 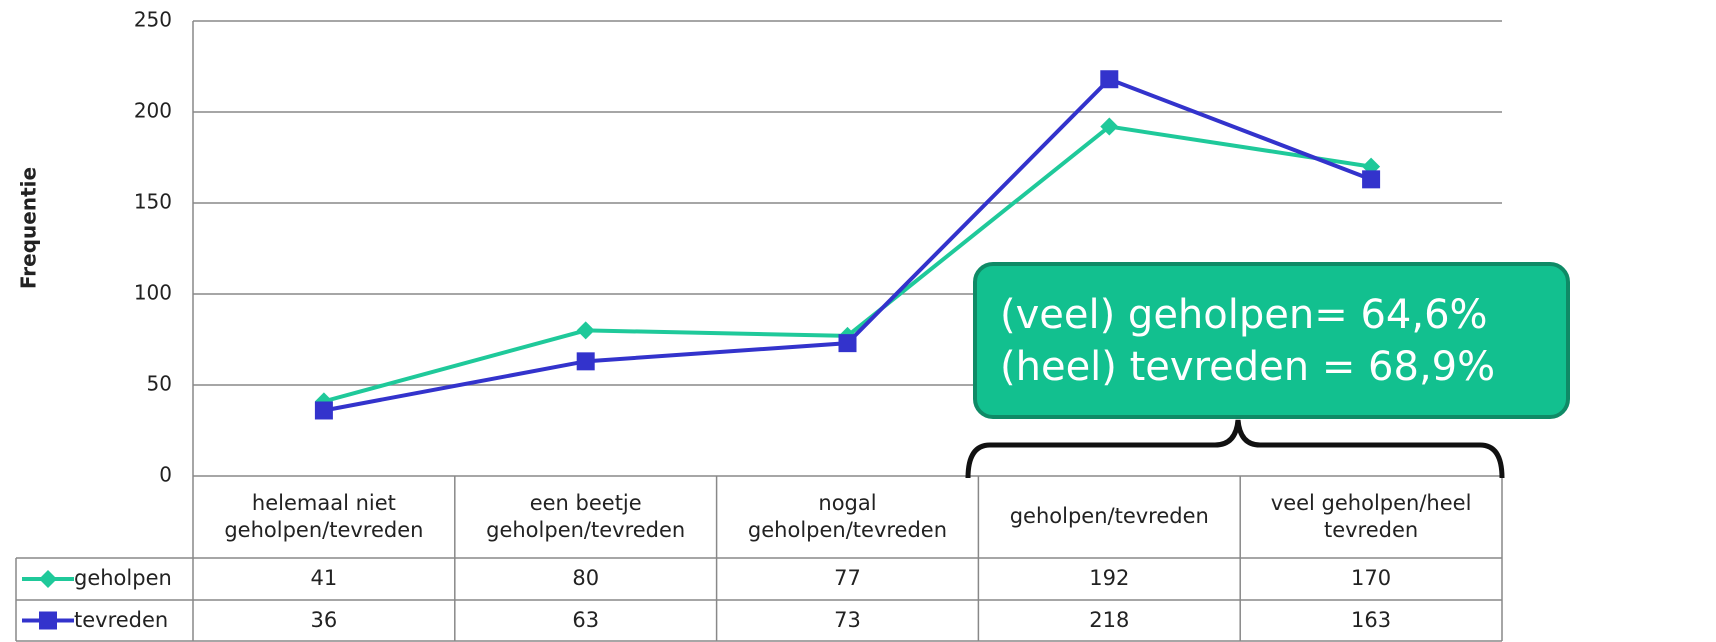 I want to click on y-tick-label: 200, so click(x=153, y=111).